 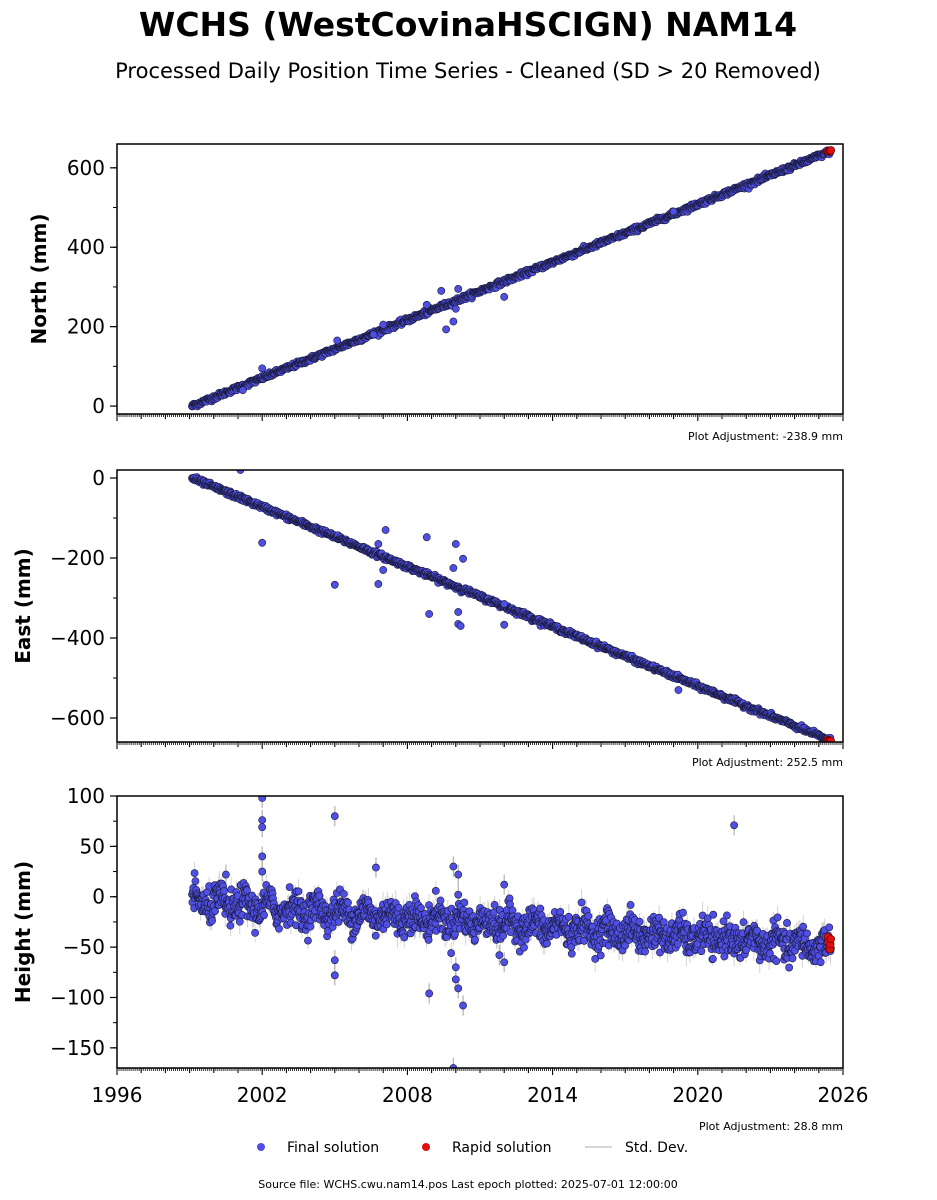 What do you see at coordinates (86, 247) in the screenshot?
I see `y-tick-label: 400` at bounding box center [86, 247].